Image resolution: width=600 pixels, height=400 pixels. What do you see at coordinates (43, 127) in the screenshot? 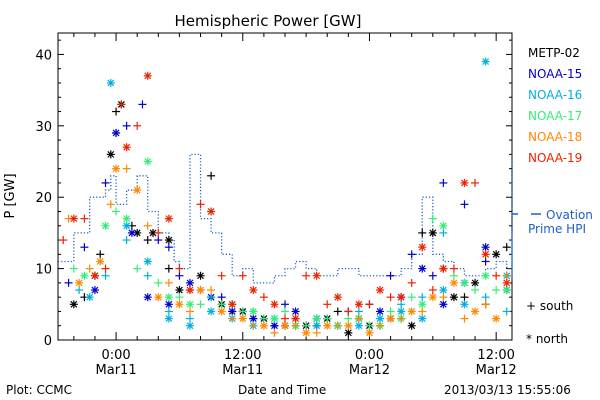
I see `y-tick-label: 30` at bounding box center [43, 127].